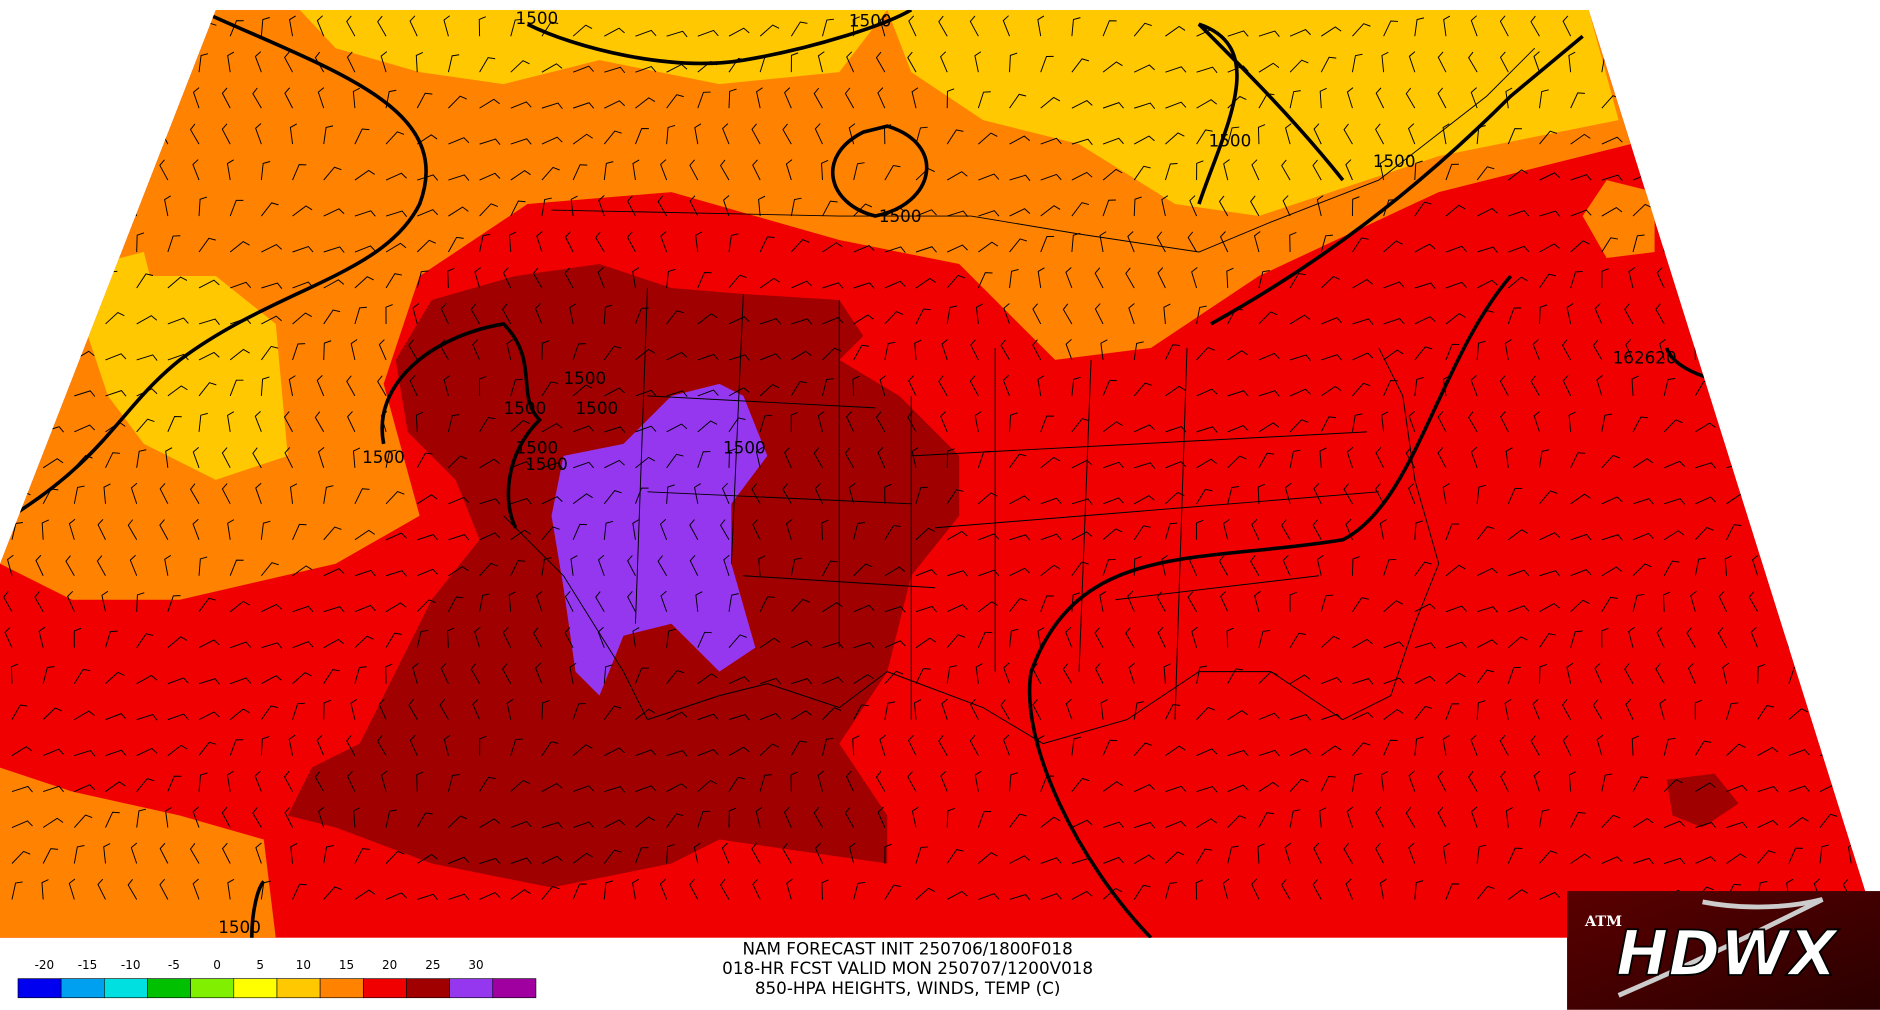 The height and width of the screenshot is (1010, 1880). What do you see at coordinates (537, 447) in the screenshot?
I see `contour-label: 1500` at bounding box center [537, 447].